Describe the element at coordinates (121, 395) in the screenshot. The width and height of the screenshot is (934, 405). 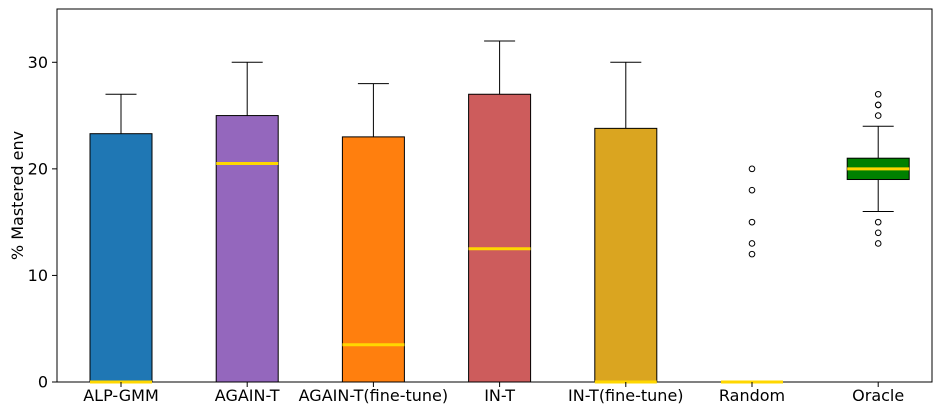
I see `x-tick-label: ALP-GMM` at that location.